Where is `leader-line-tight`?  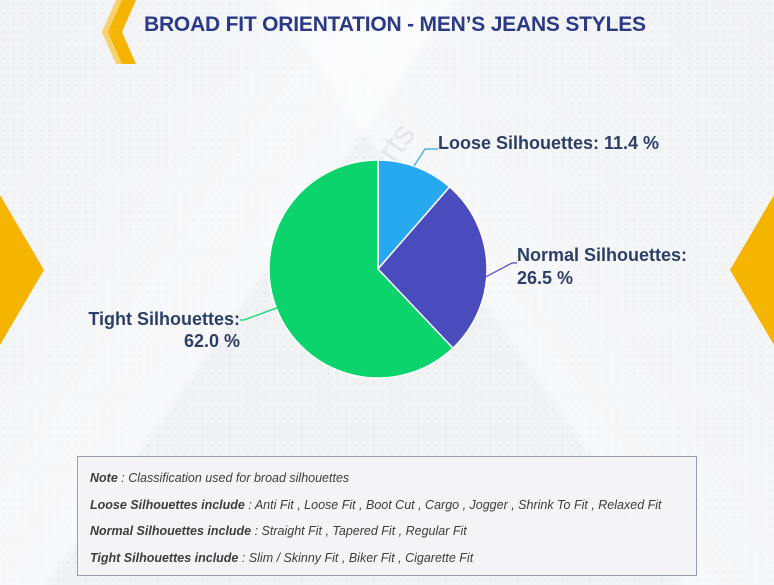
leader-line-tight is located at coordinates (261, 313).